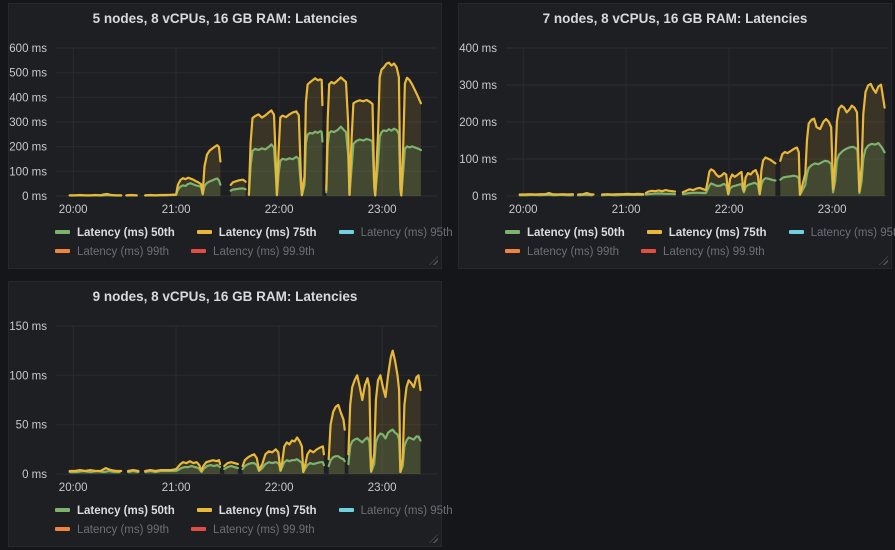  Describe the element at coordinates (28, 49) in the screenshot. I see `y-tick-label: 600 ms` at that location.